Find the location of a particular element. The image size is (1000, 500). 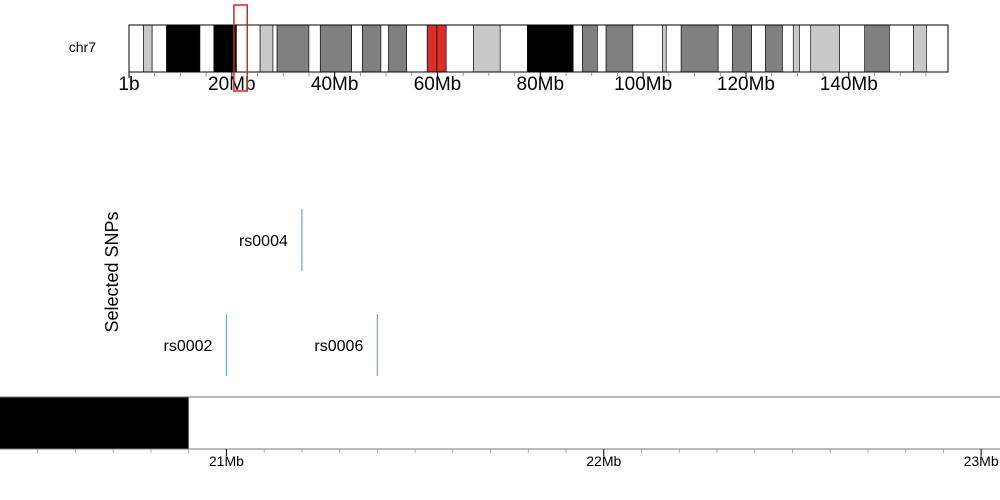

ideogram-tick-label: 60Mb is located at coordinates (438, 84).